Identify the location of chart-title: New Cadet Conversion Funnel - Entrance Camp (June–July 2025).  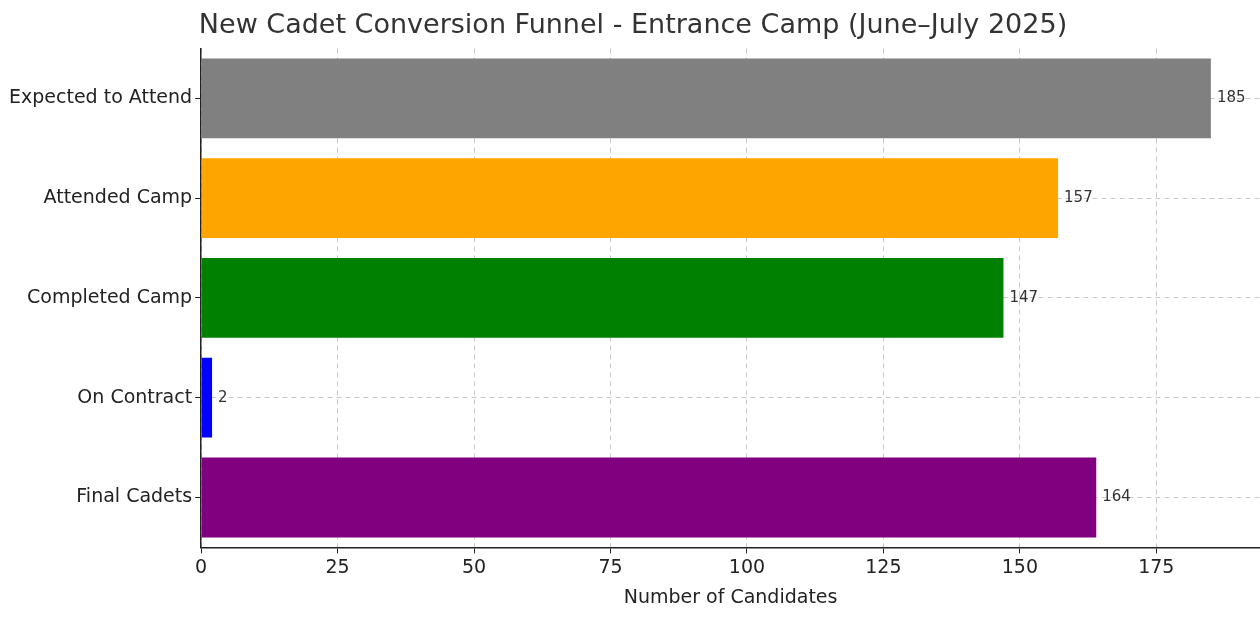
(633, 24).